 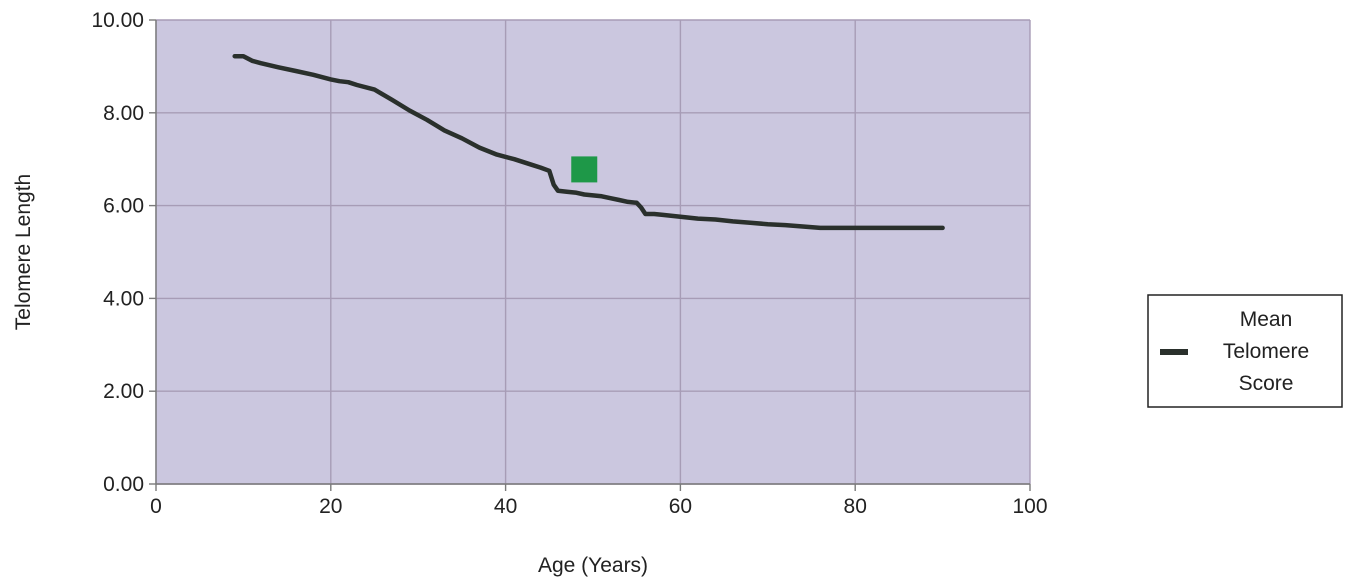 I want to click on legend: Mean Telomere Score, so click(x=1245, y=351).